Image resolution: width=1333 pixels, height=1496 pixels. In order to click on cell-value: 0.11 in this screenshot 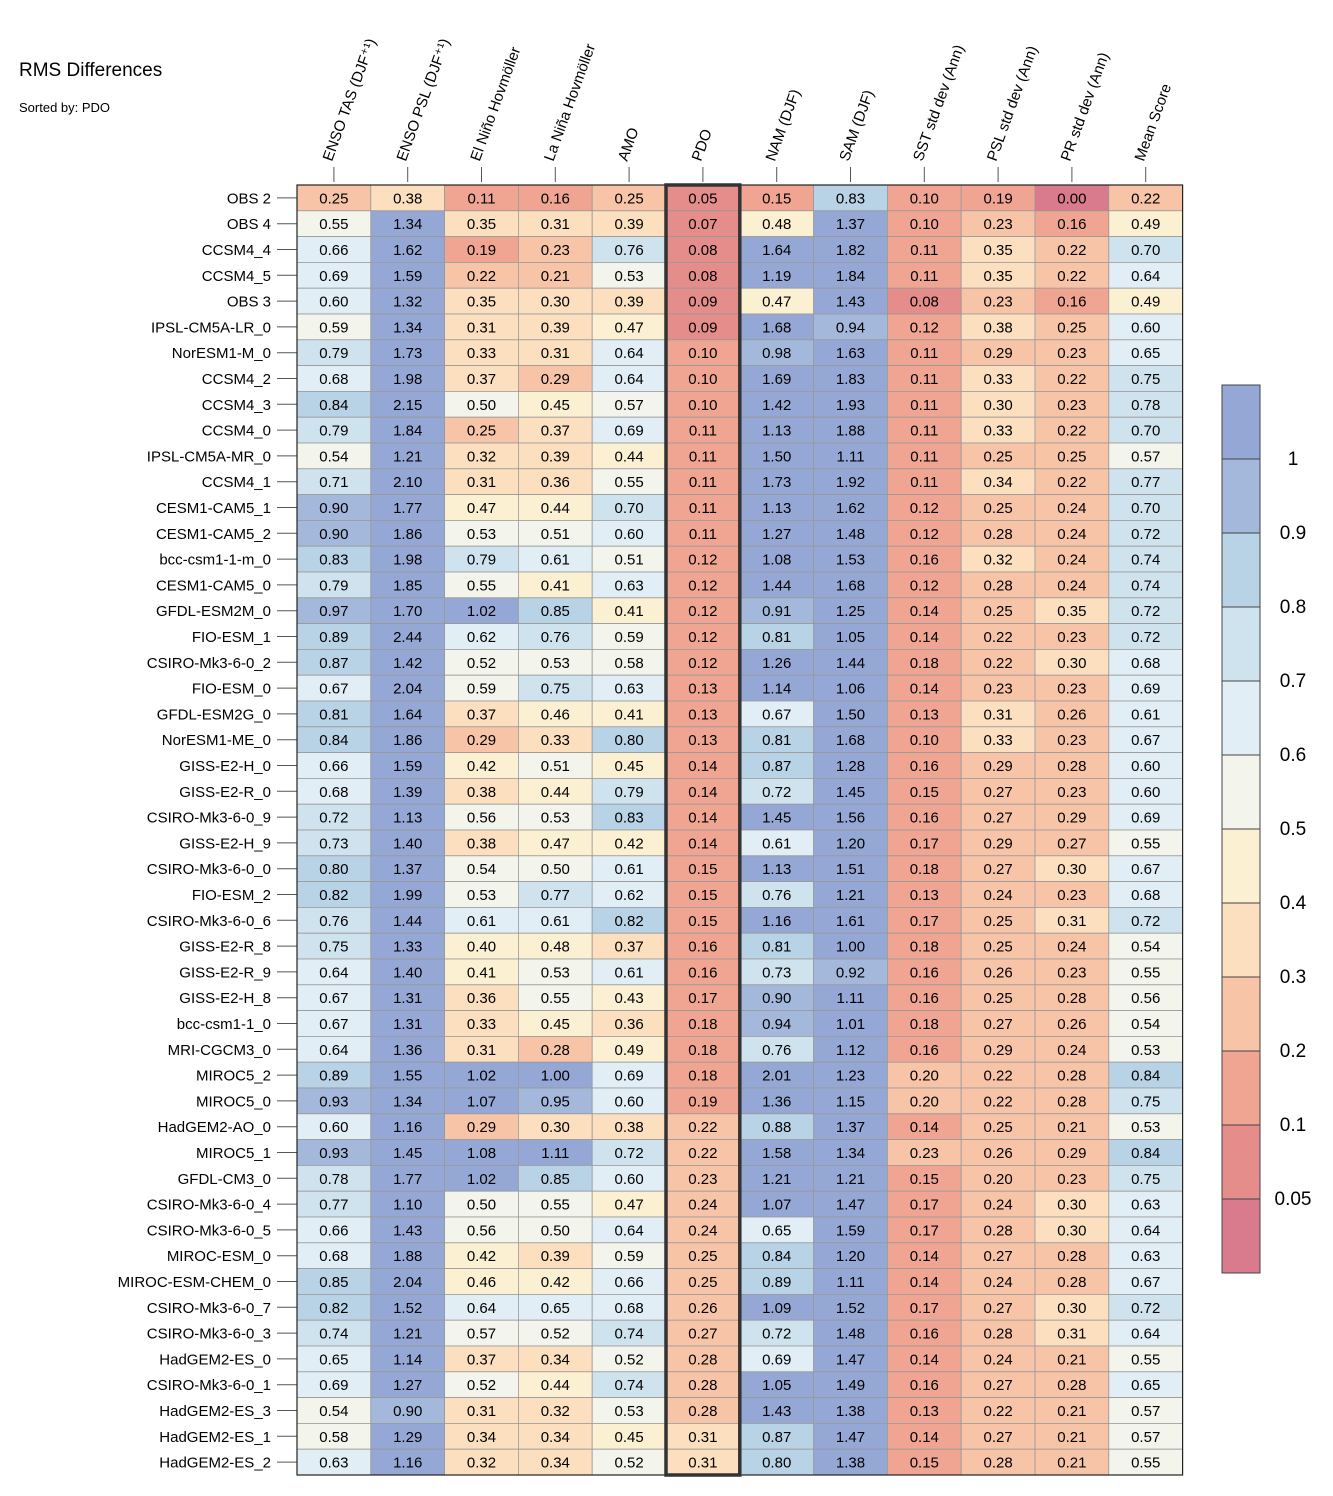, I will do `click(703, 508)`.